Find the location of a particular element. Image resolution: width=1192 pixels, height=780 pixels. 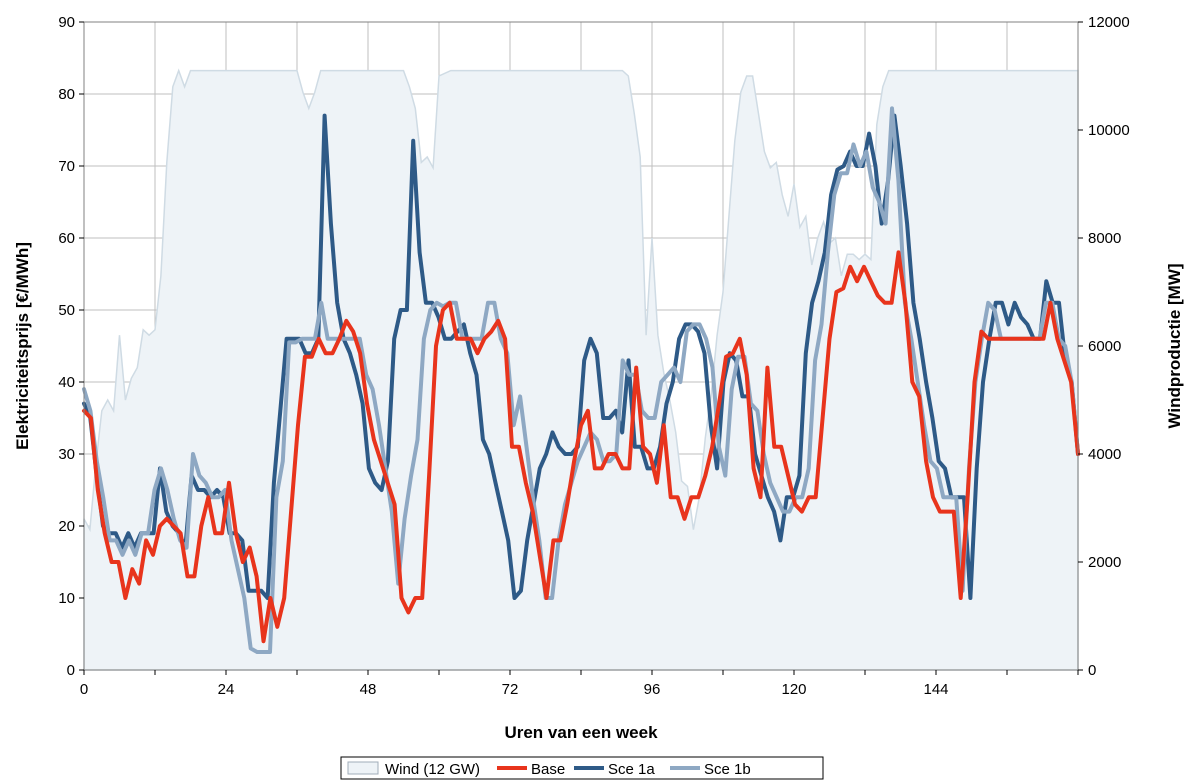

right-axis-ticks: 0 2000 4000 6000 8000 10000 12000 is located at coordinates (1104, 346).